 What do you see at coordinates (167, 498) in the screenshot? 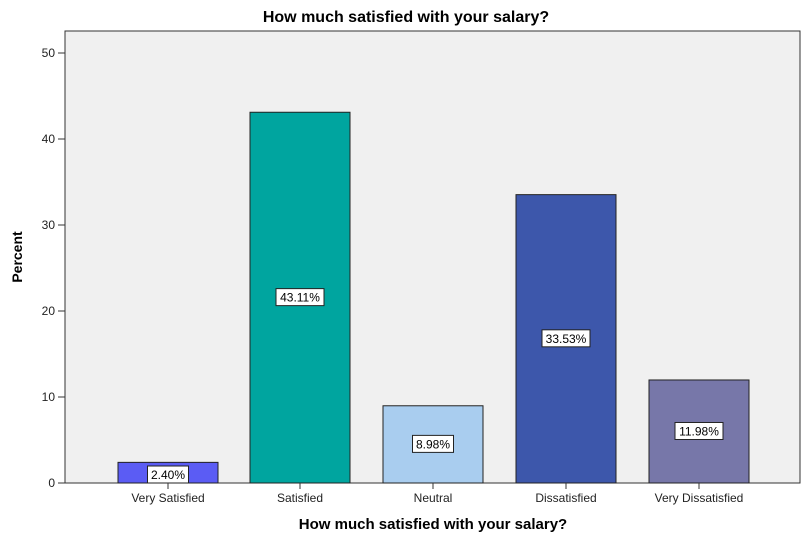
I see `x-tick-label: Very Satisfied` at bounding box center [167, 498].